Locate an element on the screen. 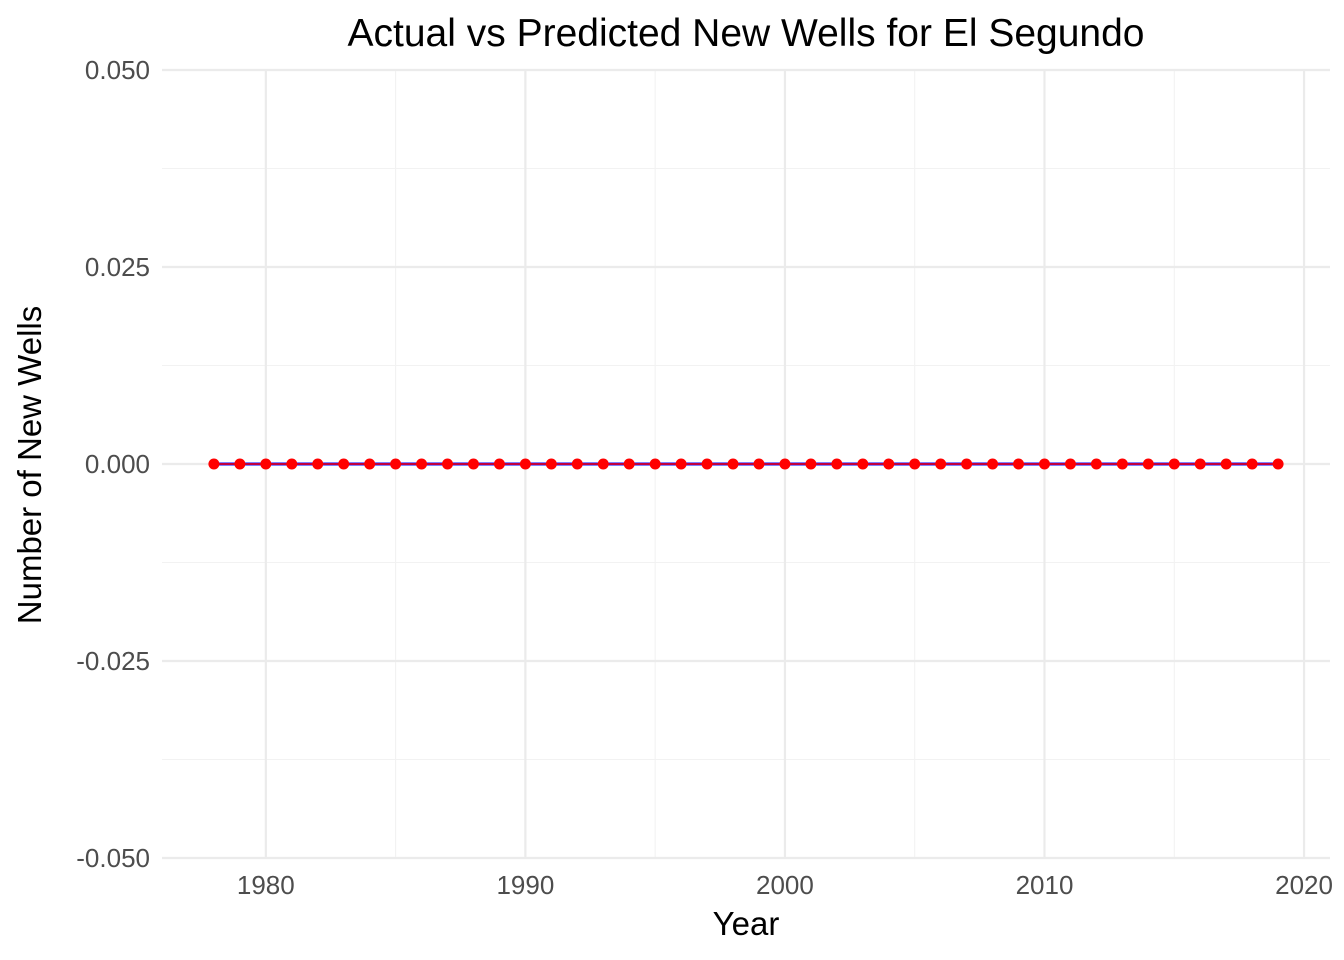 The height and width of the screenshot is (960, 1344). x-tick-label: 1990 is located at coordinates (525, 885).